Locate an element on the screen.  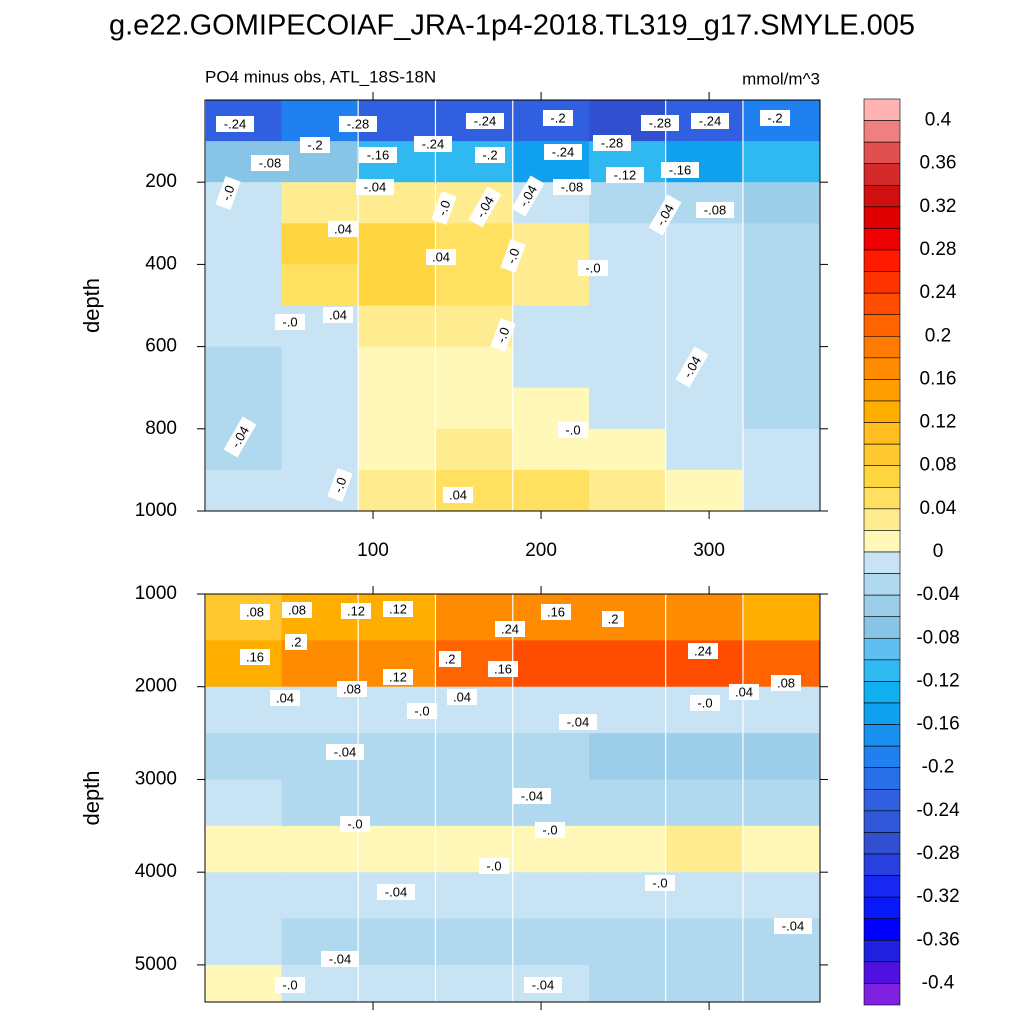
contour-label: -.12 is located at coordinates (625, 175).